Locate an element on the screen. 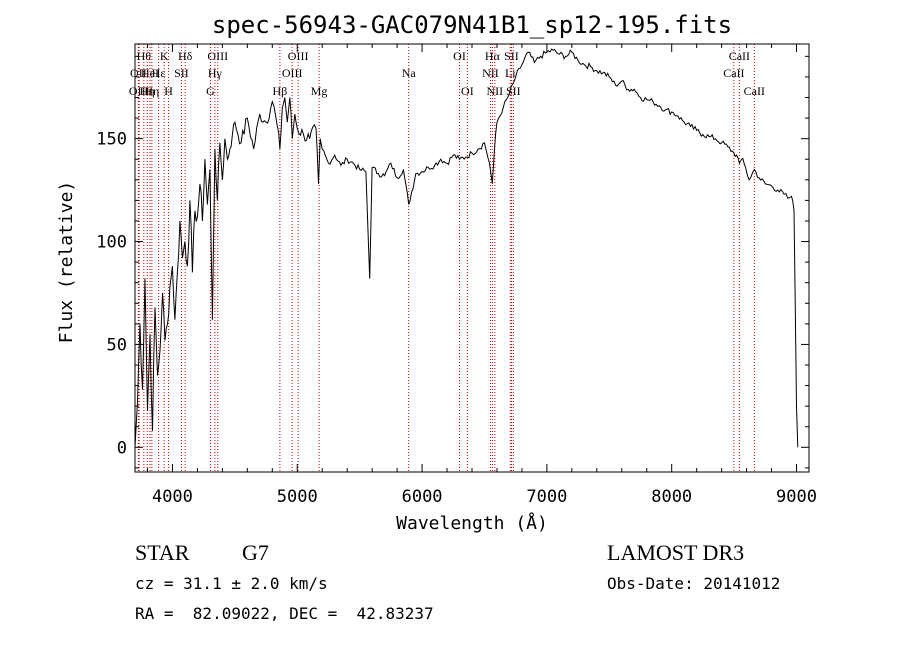 Image resolution: width=900 pixels, height=649 pixels. x-tick-label: 5000 is located at coordinates (297, 497).